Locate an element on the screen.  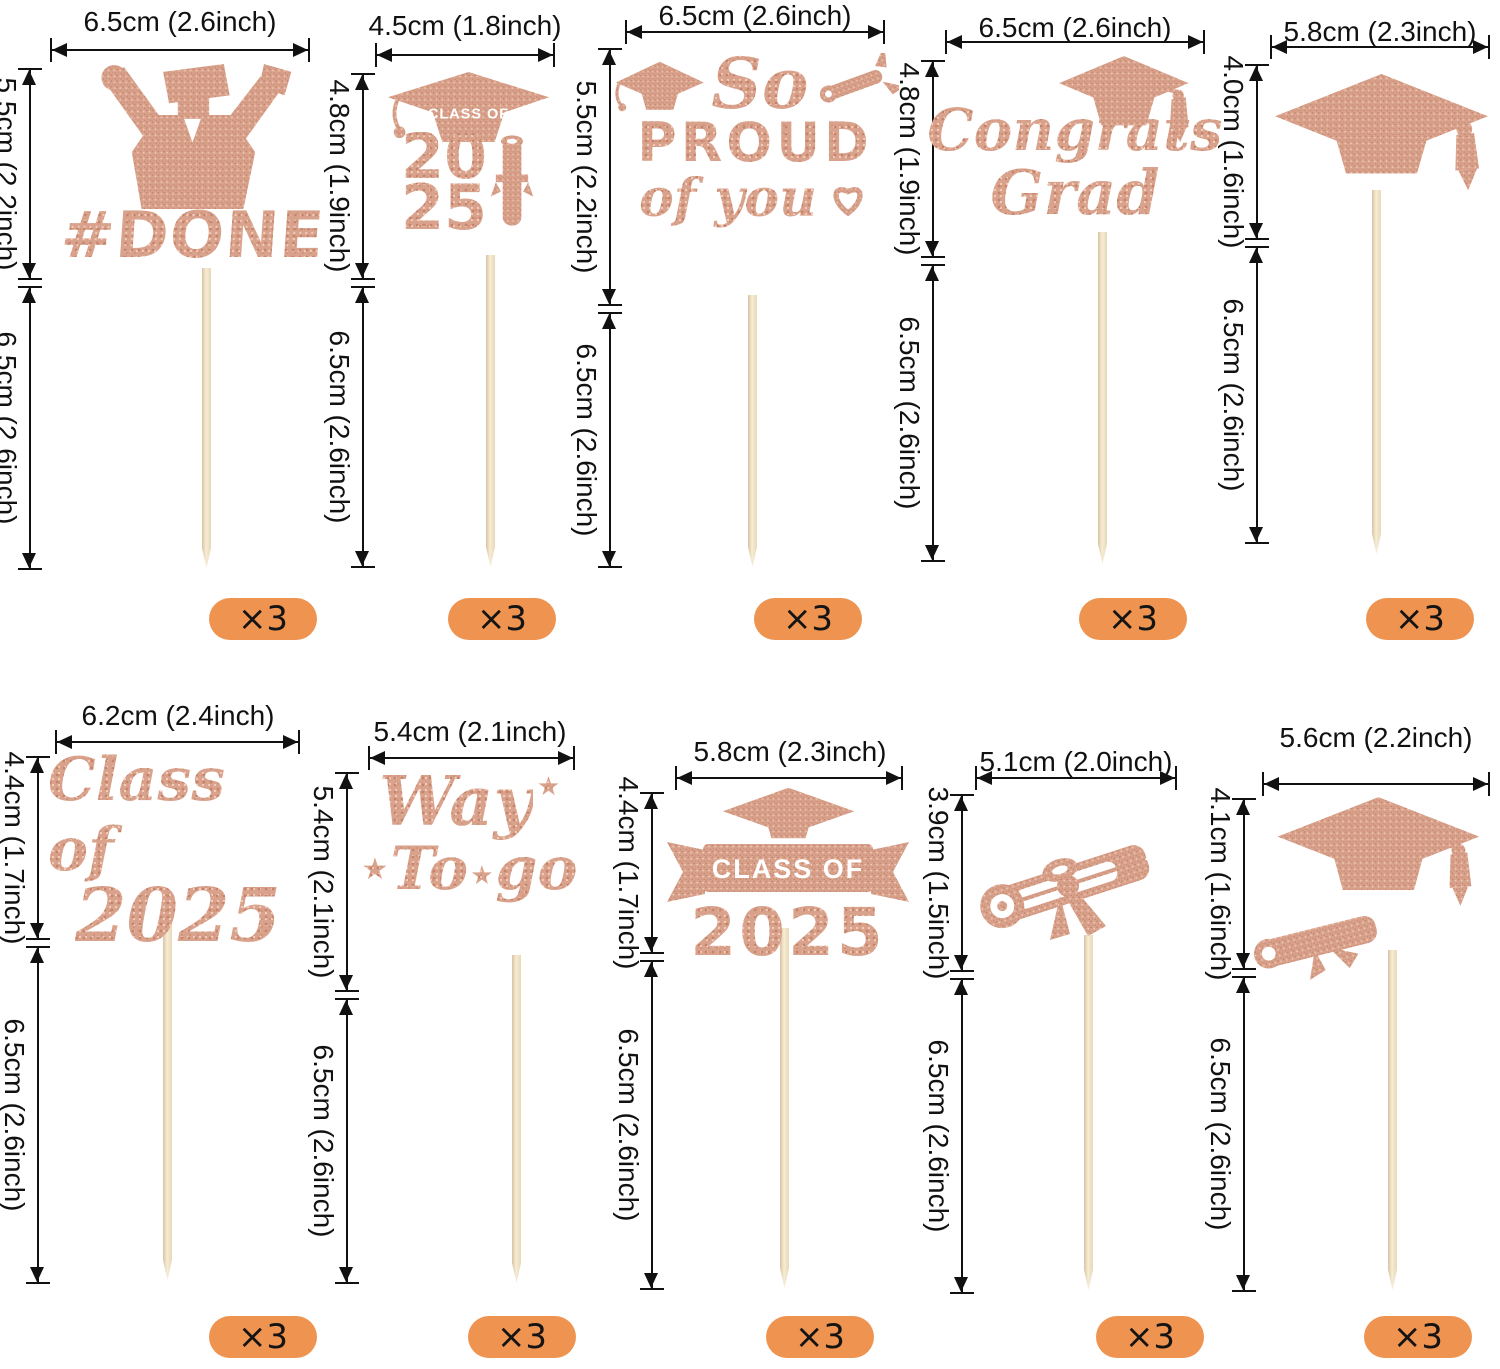
ribbon-banner: CLASS OF is located at coordinates (788, 872).